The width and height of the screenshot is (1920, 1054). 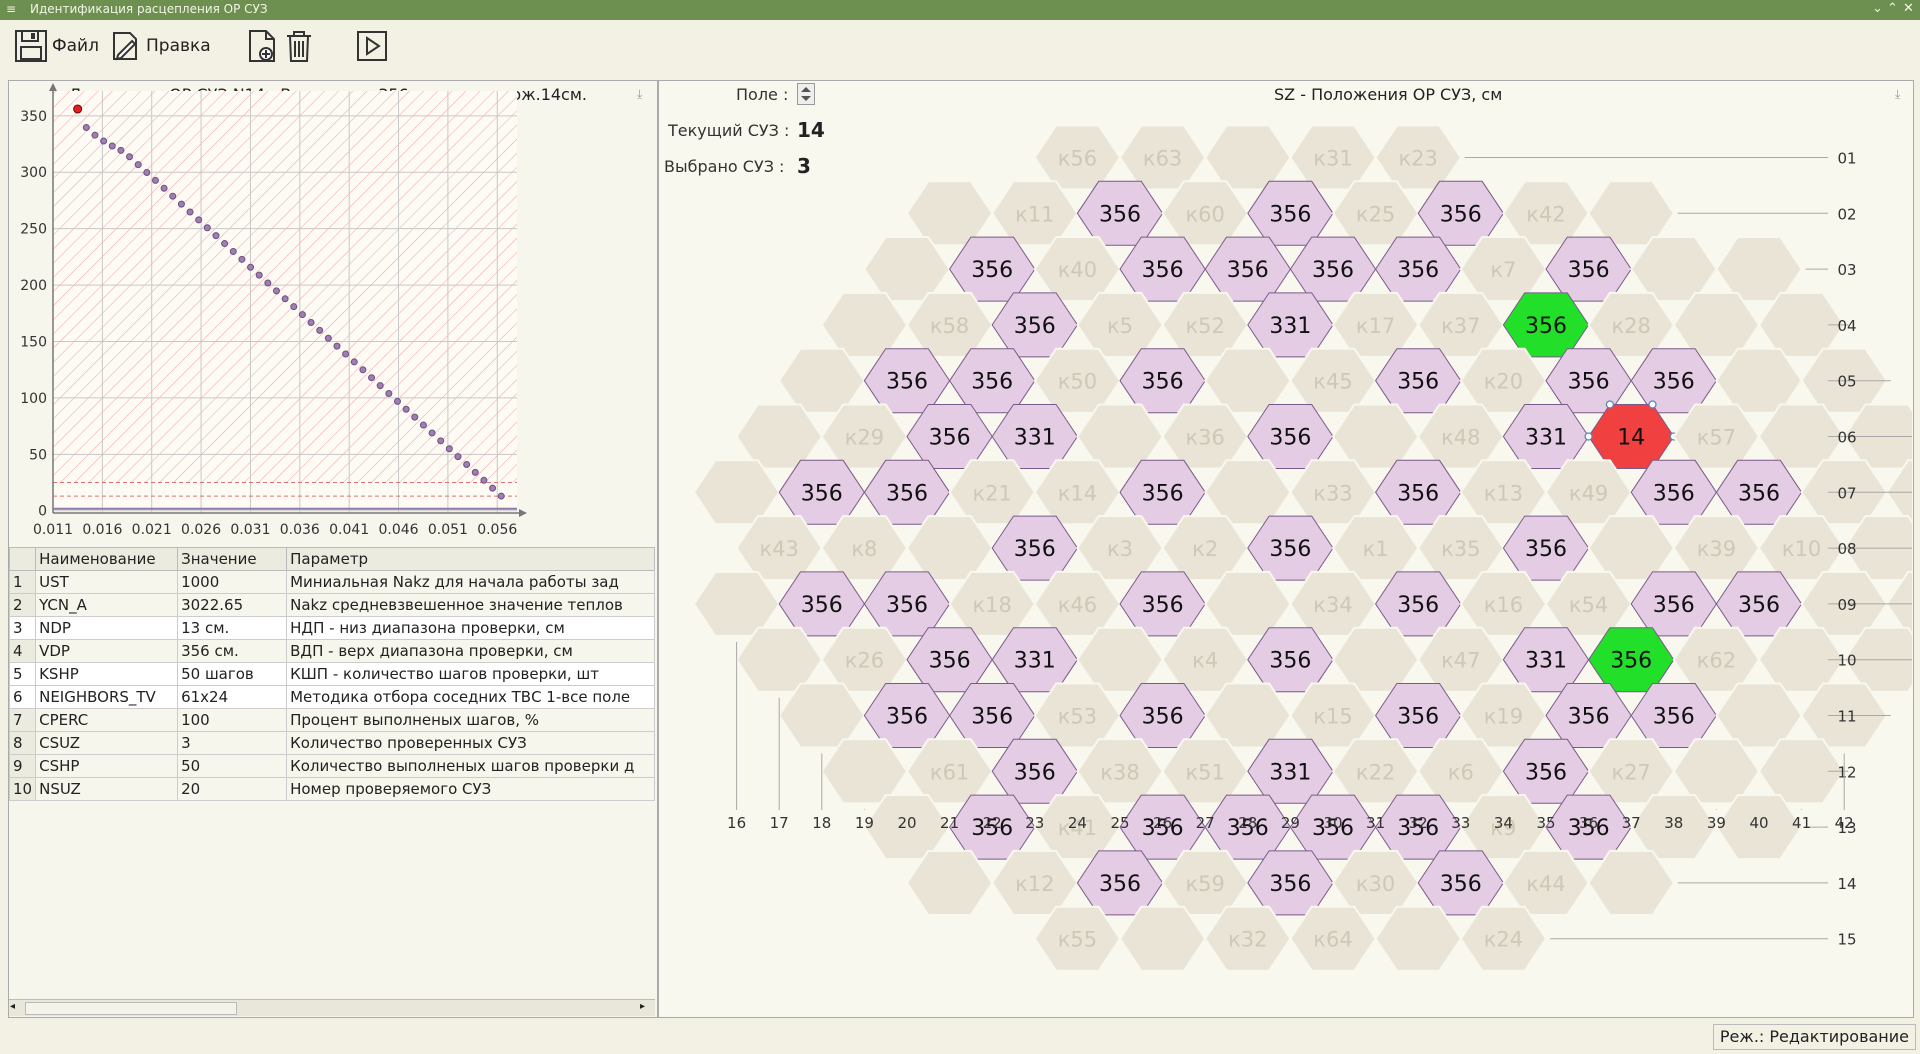 I want to click on rod-id-label: к30, so click(x=1375, y=884).